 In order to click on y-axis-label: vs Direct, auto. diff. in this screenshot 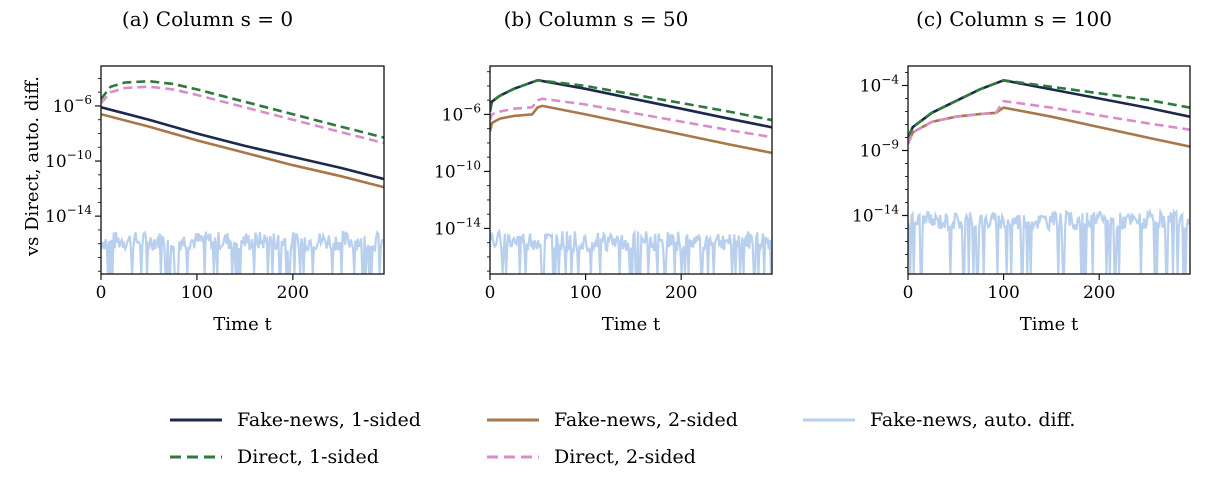, I will do `click(32, 166)`.